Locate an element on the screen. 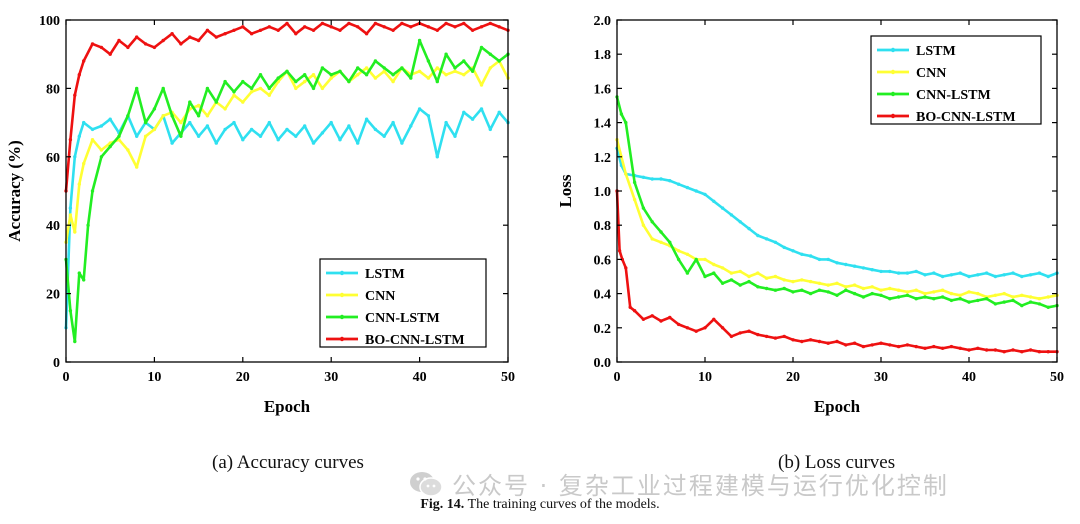 The width and height of the screenshot is (1080, 524). x-tick-label: 20 is located at coordinates (243, 377).